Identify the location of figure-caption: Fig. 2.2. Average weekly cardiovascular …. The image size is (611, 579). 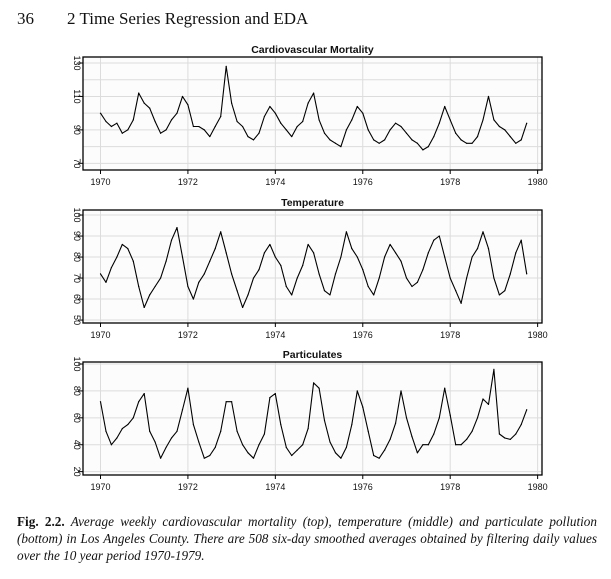
(307, 538).